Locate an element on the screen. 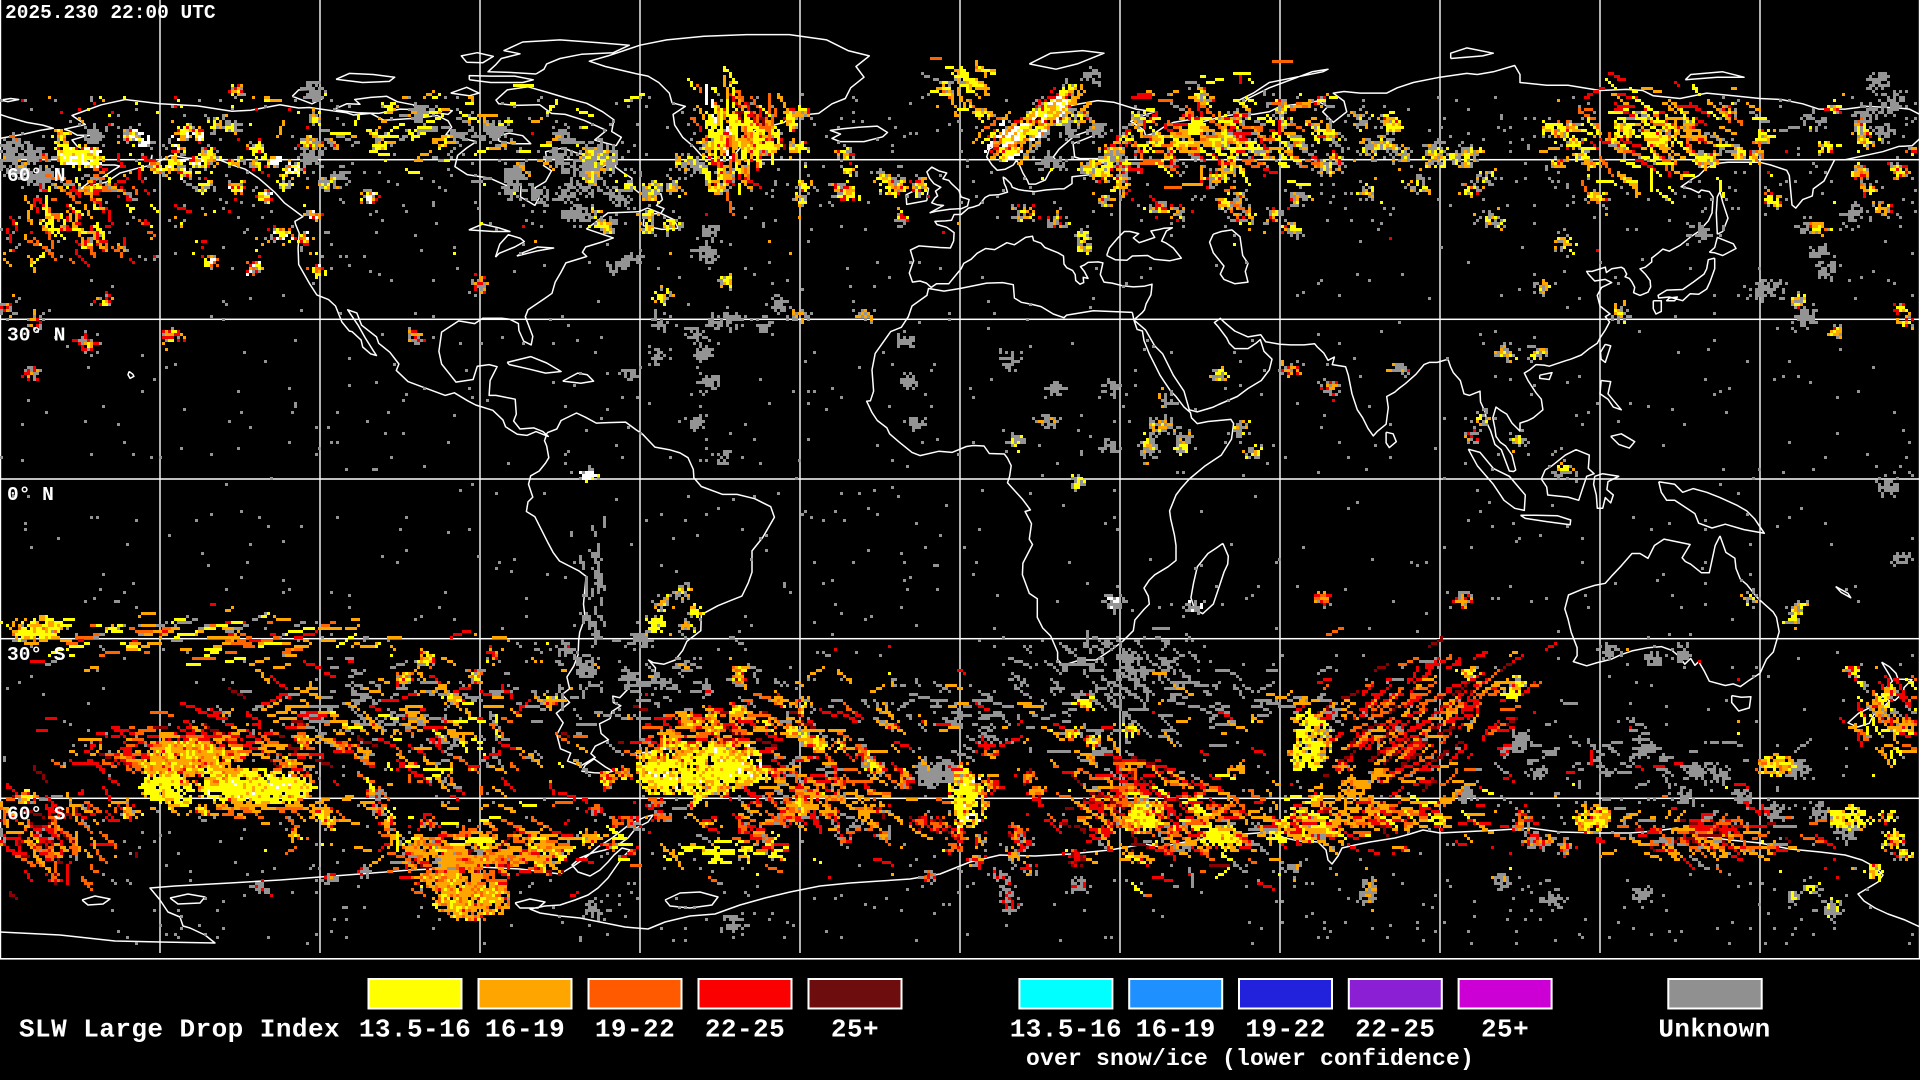 The image size is (1920, 1080). svg-text: Unknown is located at coordinates (1714, 1030).